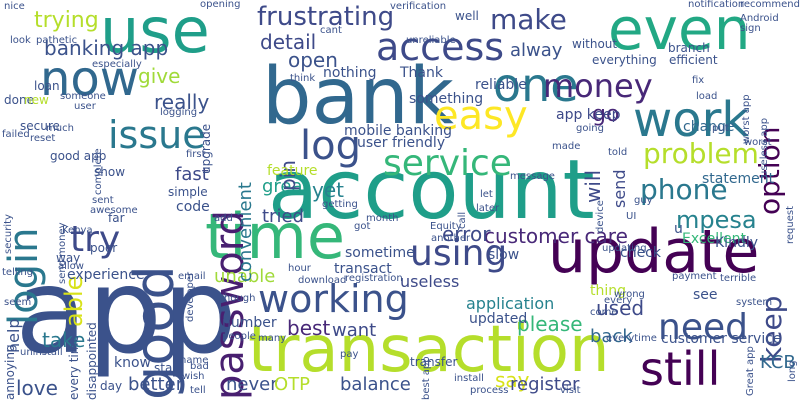 This screenshot has height=400, width=800. Describe the element at coordinates (606, 114) in the screenshot. I see `word: go` at that location.